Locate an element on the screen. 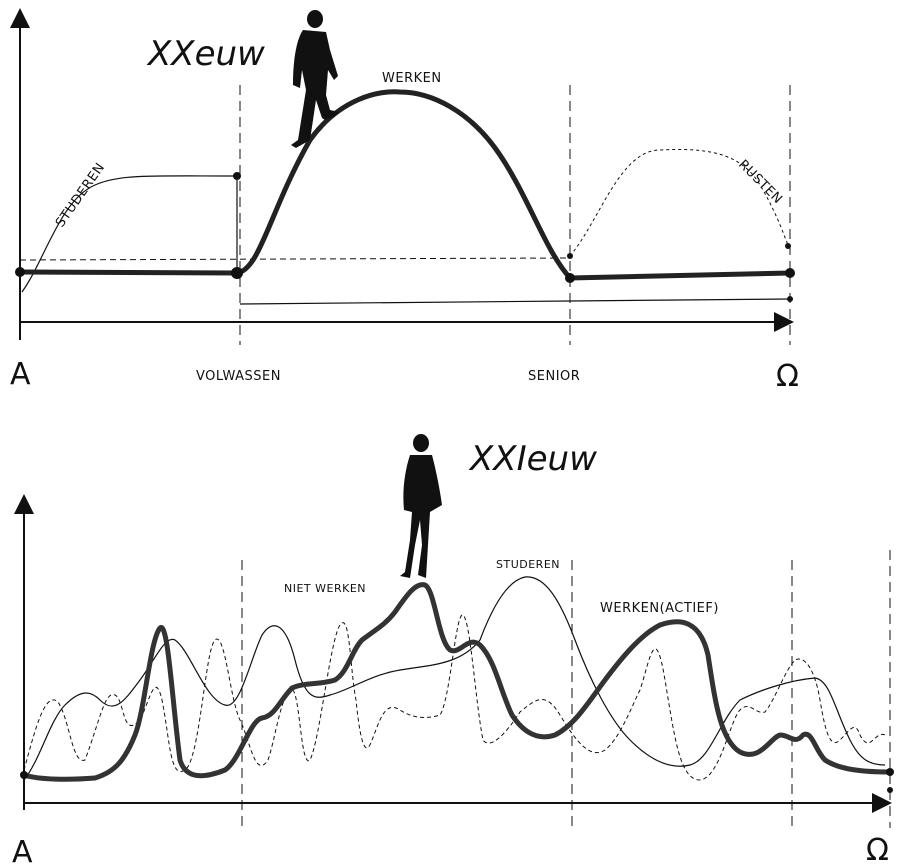 The width and height of the screenshot is (910, 864). top-adult-dot is located at coordinates (237, 273).